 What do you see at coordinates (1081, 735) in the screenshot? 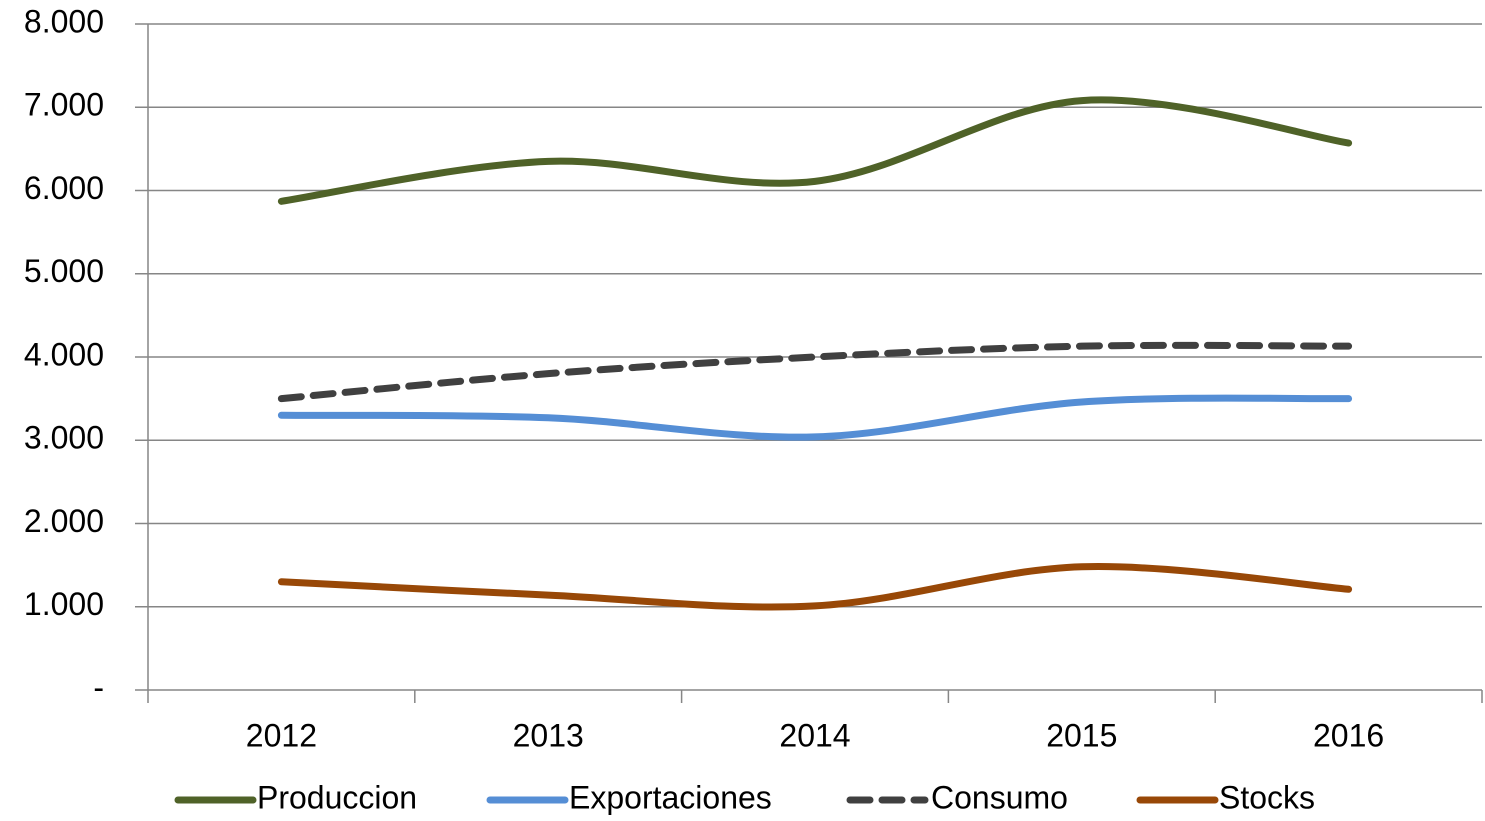
I see `x-tick-label: 2015` at bounding box center [1081, 735].